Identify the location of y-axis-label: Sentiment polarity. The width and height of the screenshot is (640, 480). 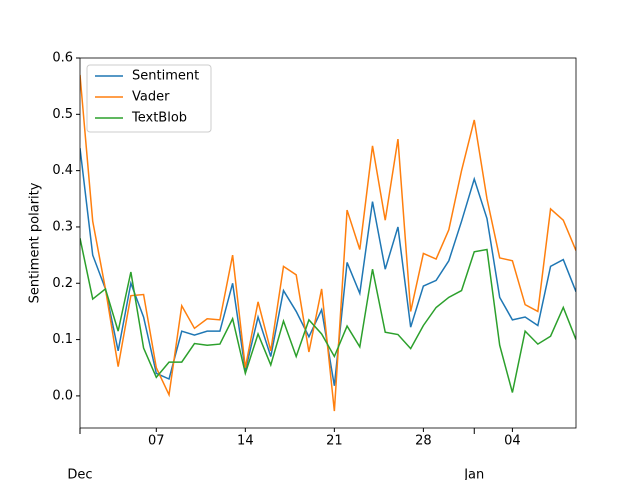
(35, 242).